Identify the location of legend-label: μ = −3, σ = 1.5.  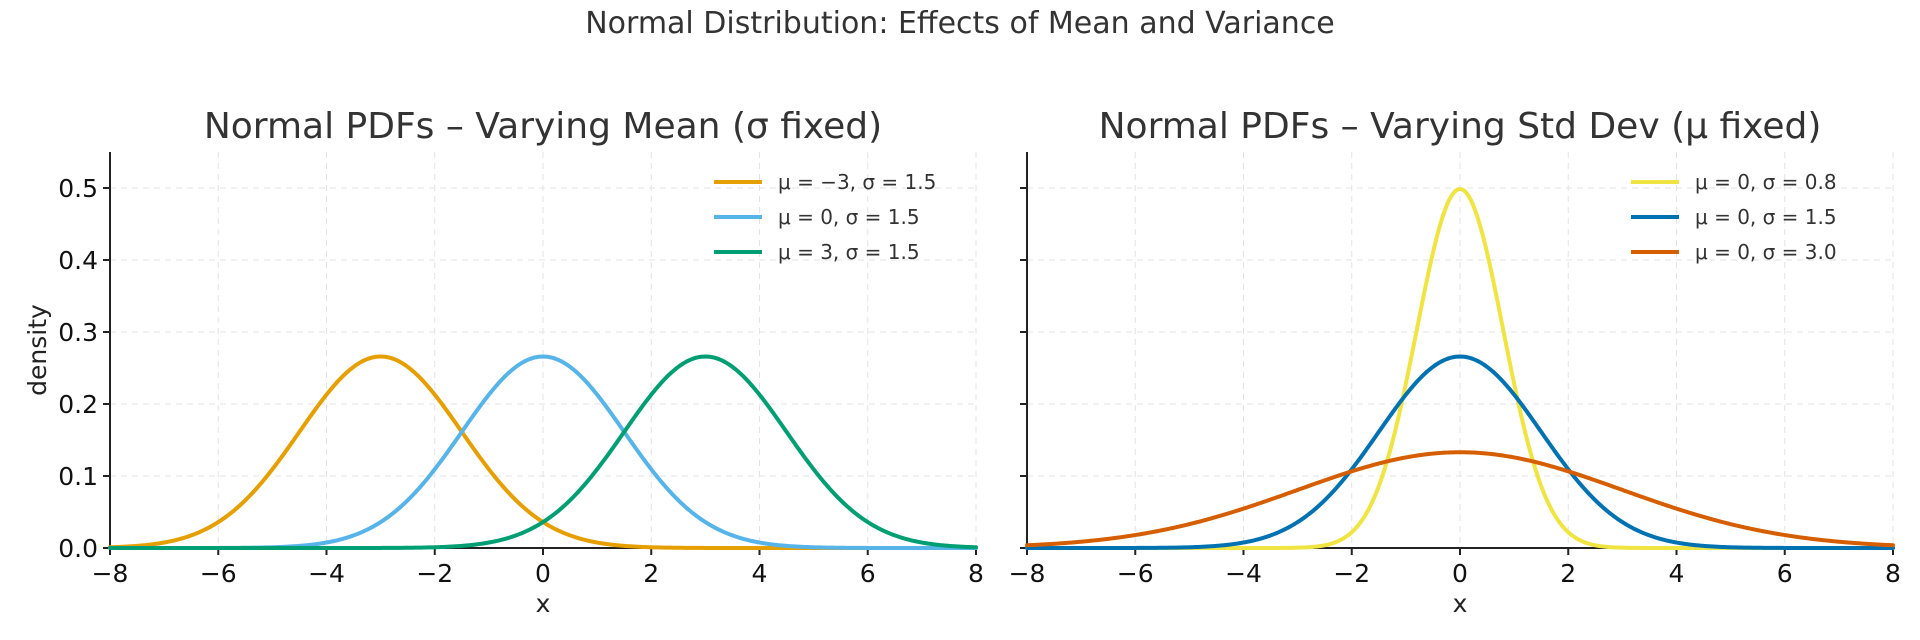
(857, 182).